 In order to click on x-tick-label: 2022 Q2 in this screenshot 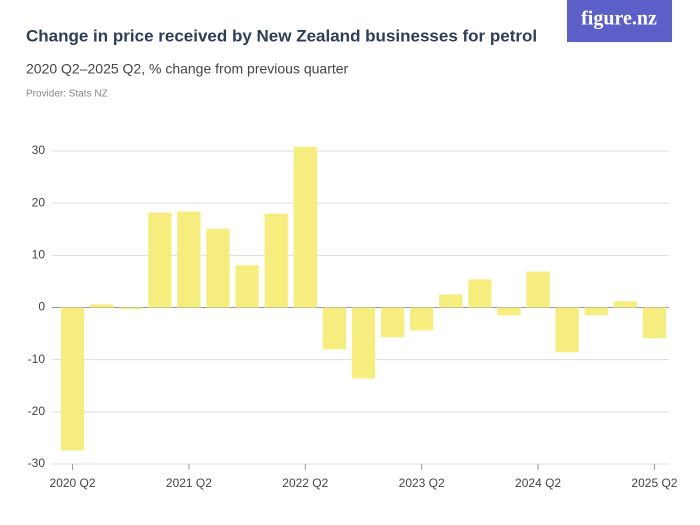, I will do `click(305, 483)`.